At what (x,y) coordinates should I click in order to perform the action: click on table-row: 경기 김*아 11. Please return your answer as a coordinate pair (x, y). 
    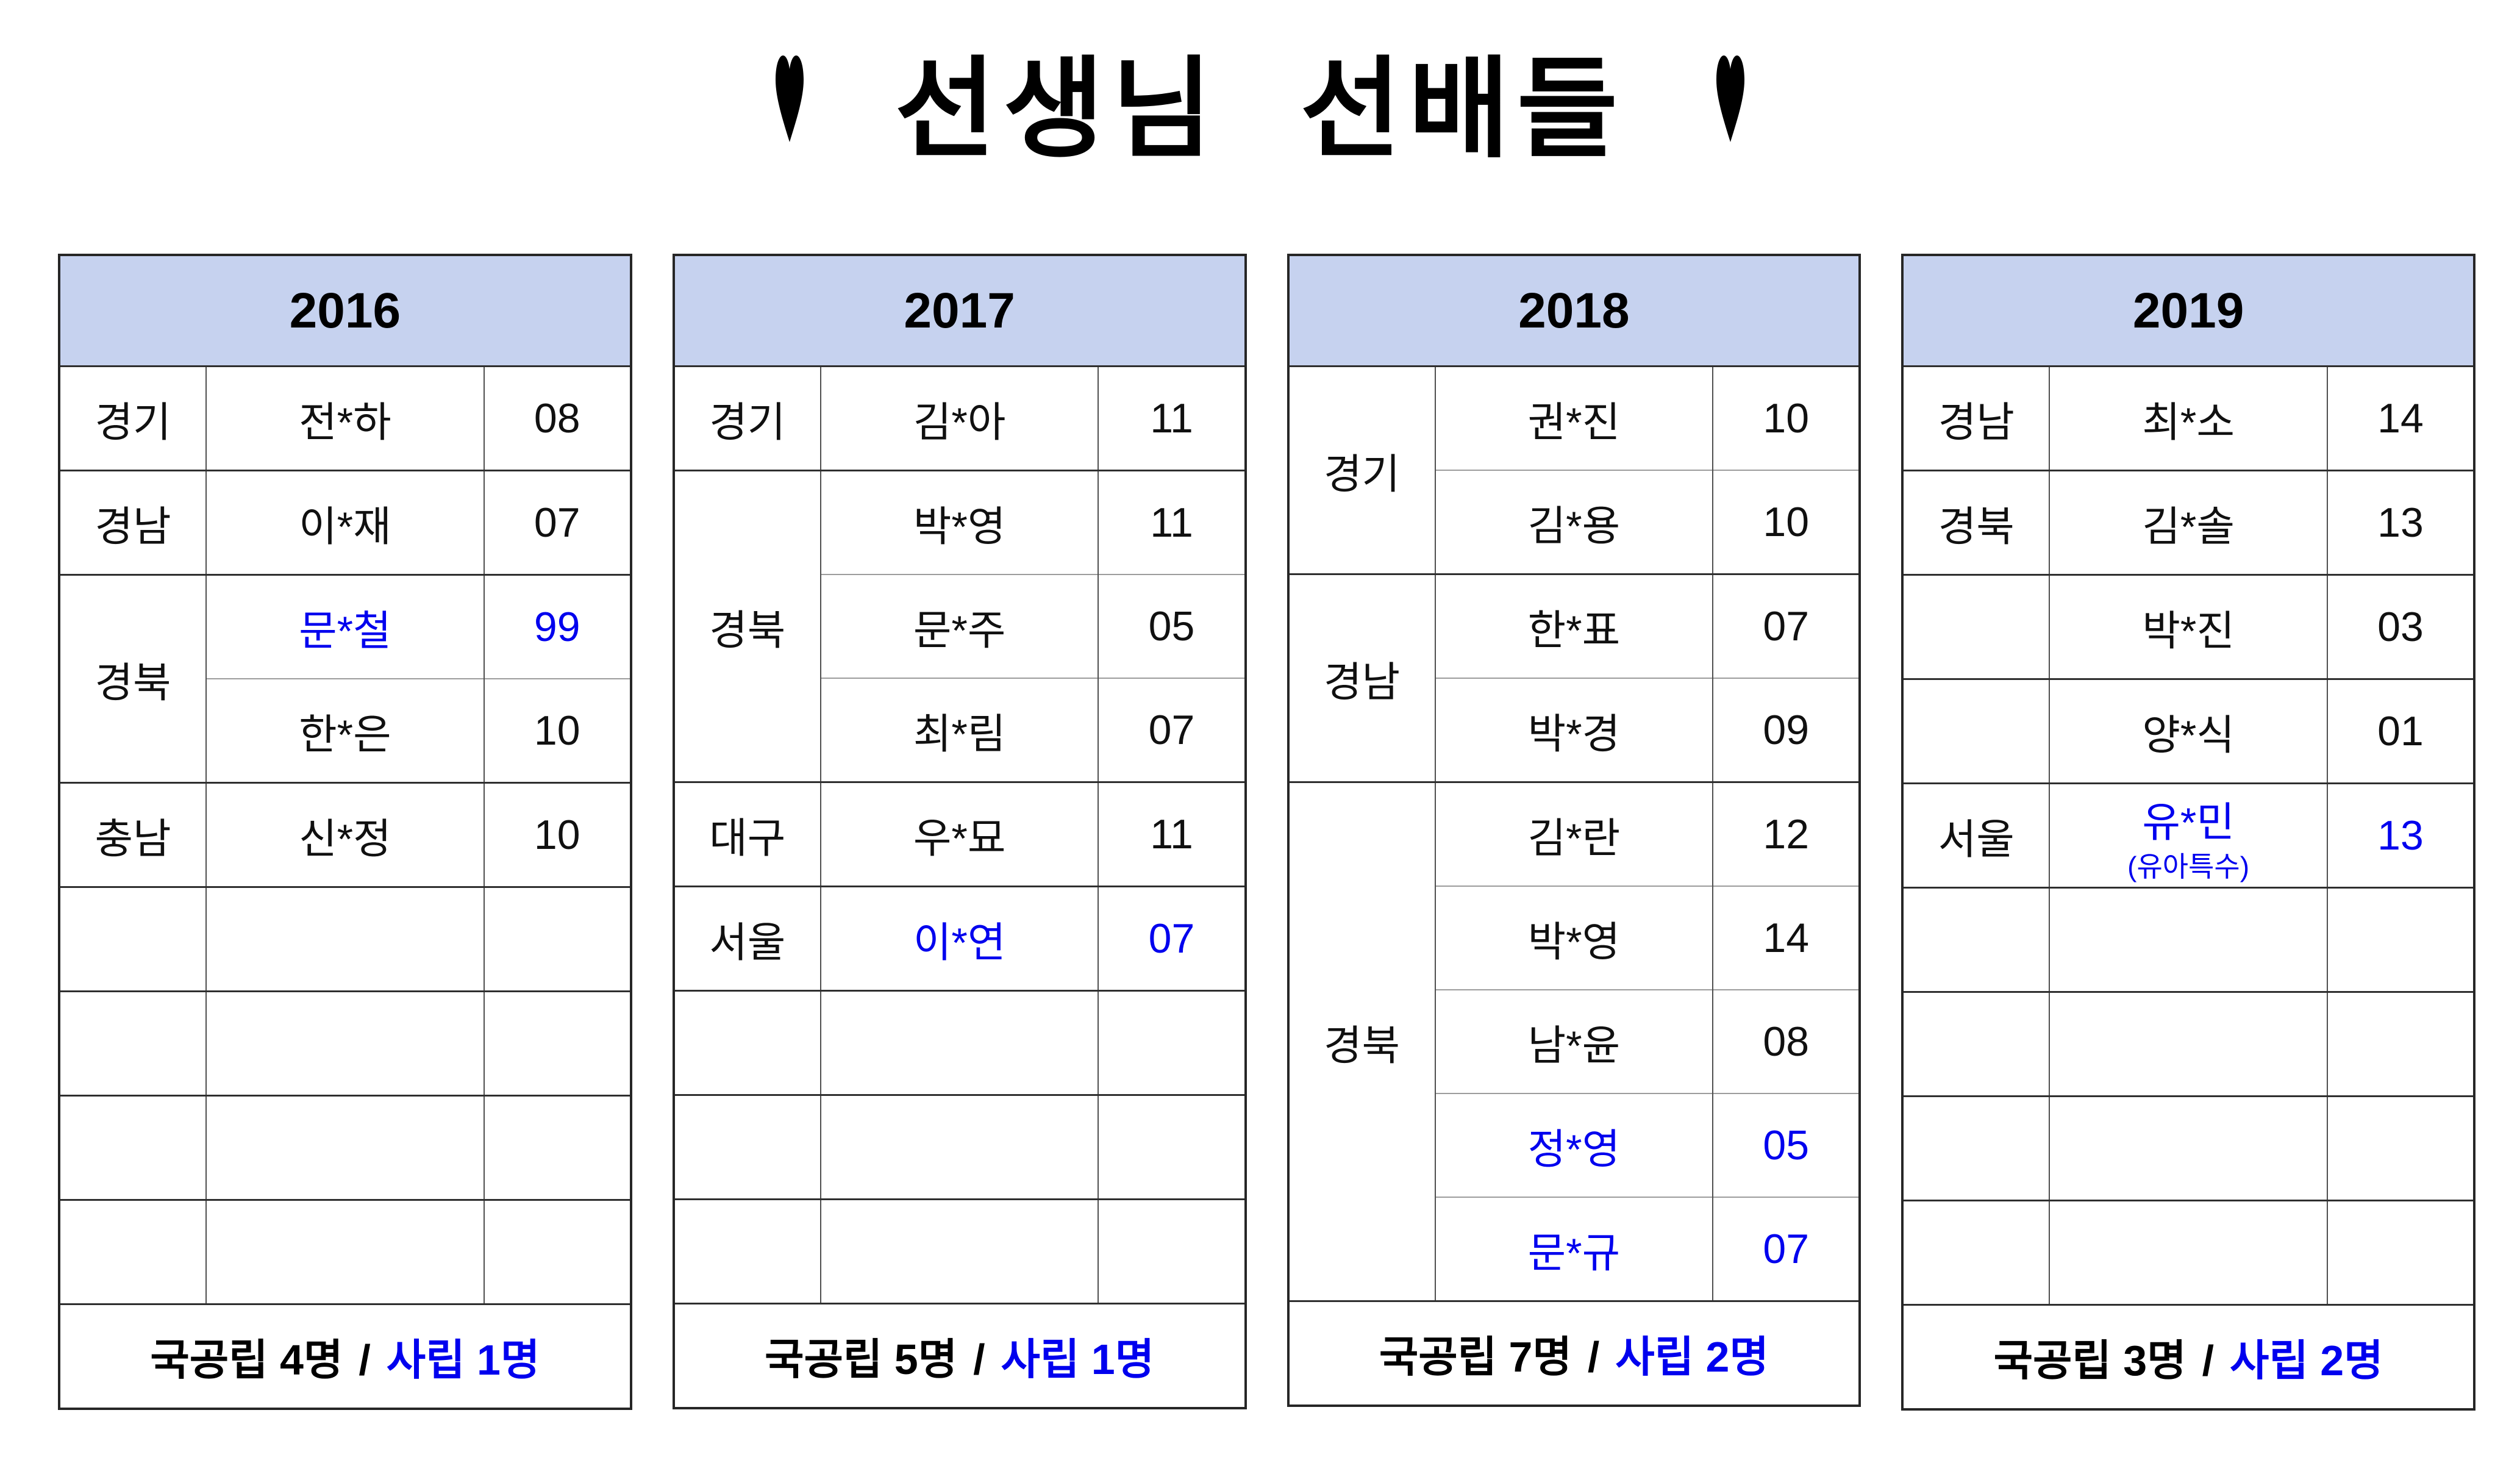
    Looking at the image, I should click on (960, 418).